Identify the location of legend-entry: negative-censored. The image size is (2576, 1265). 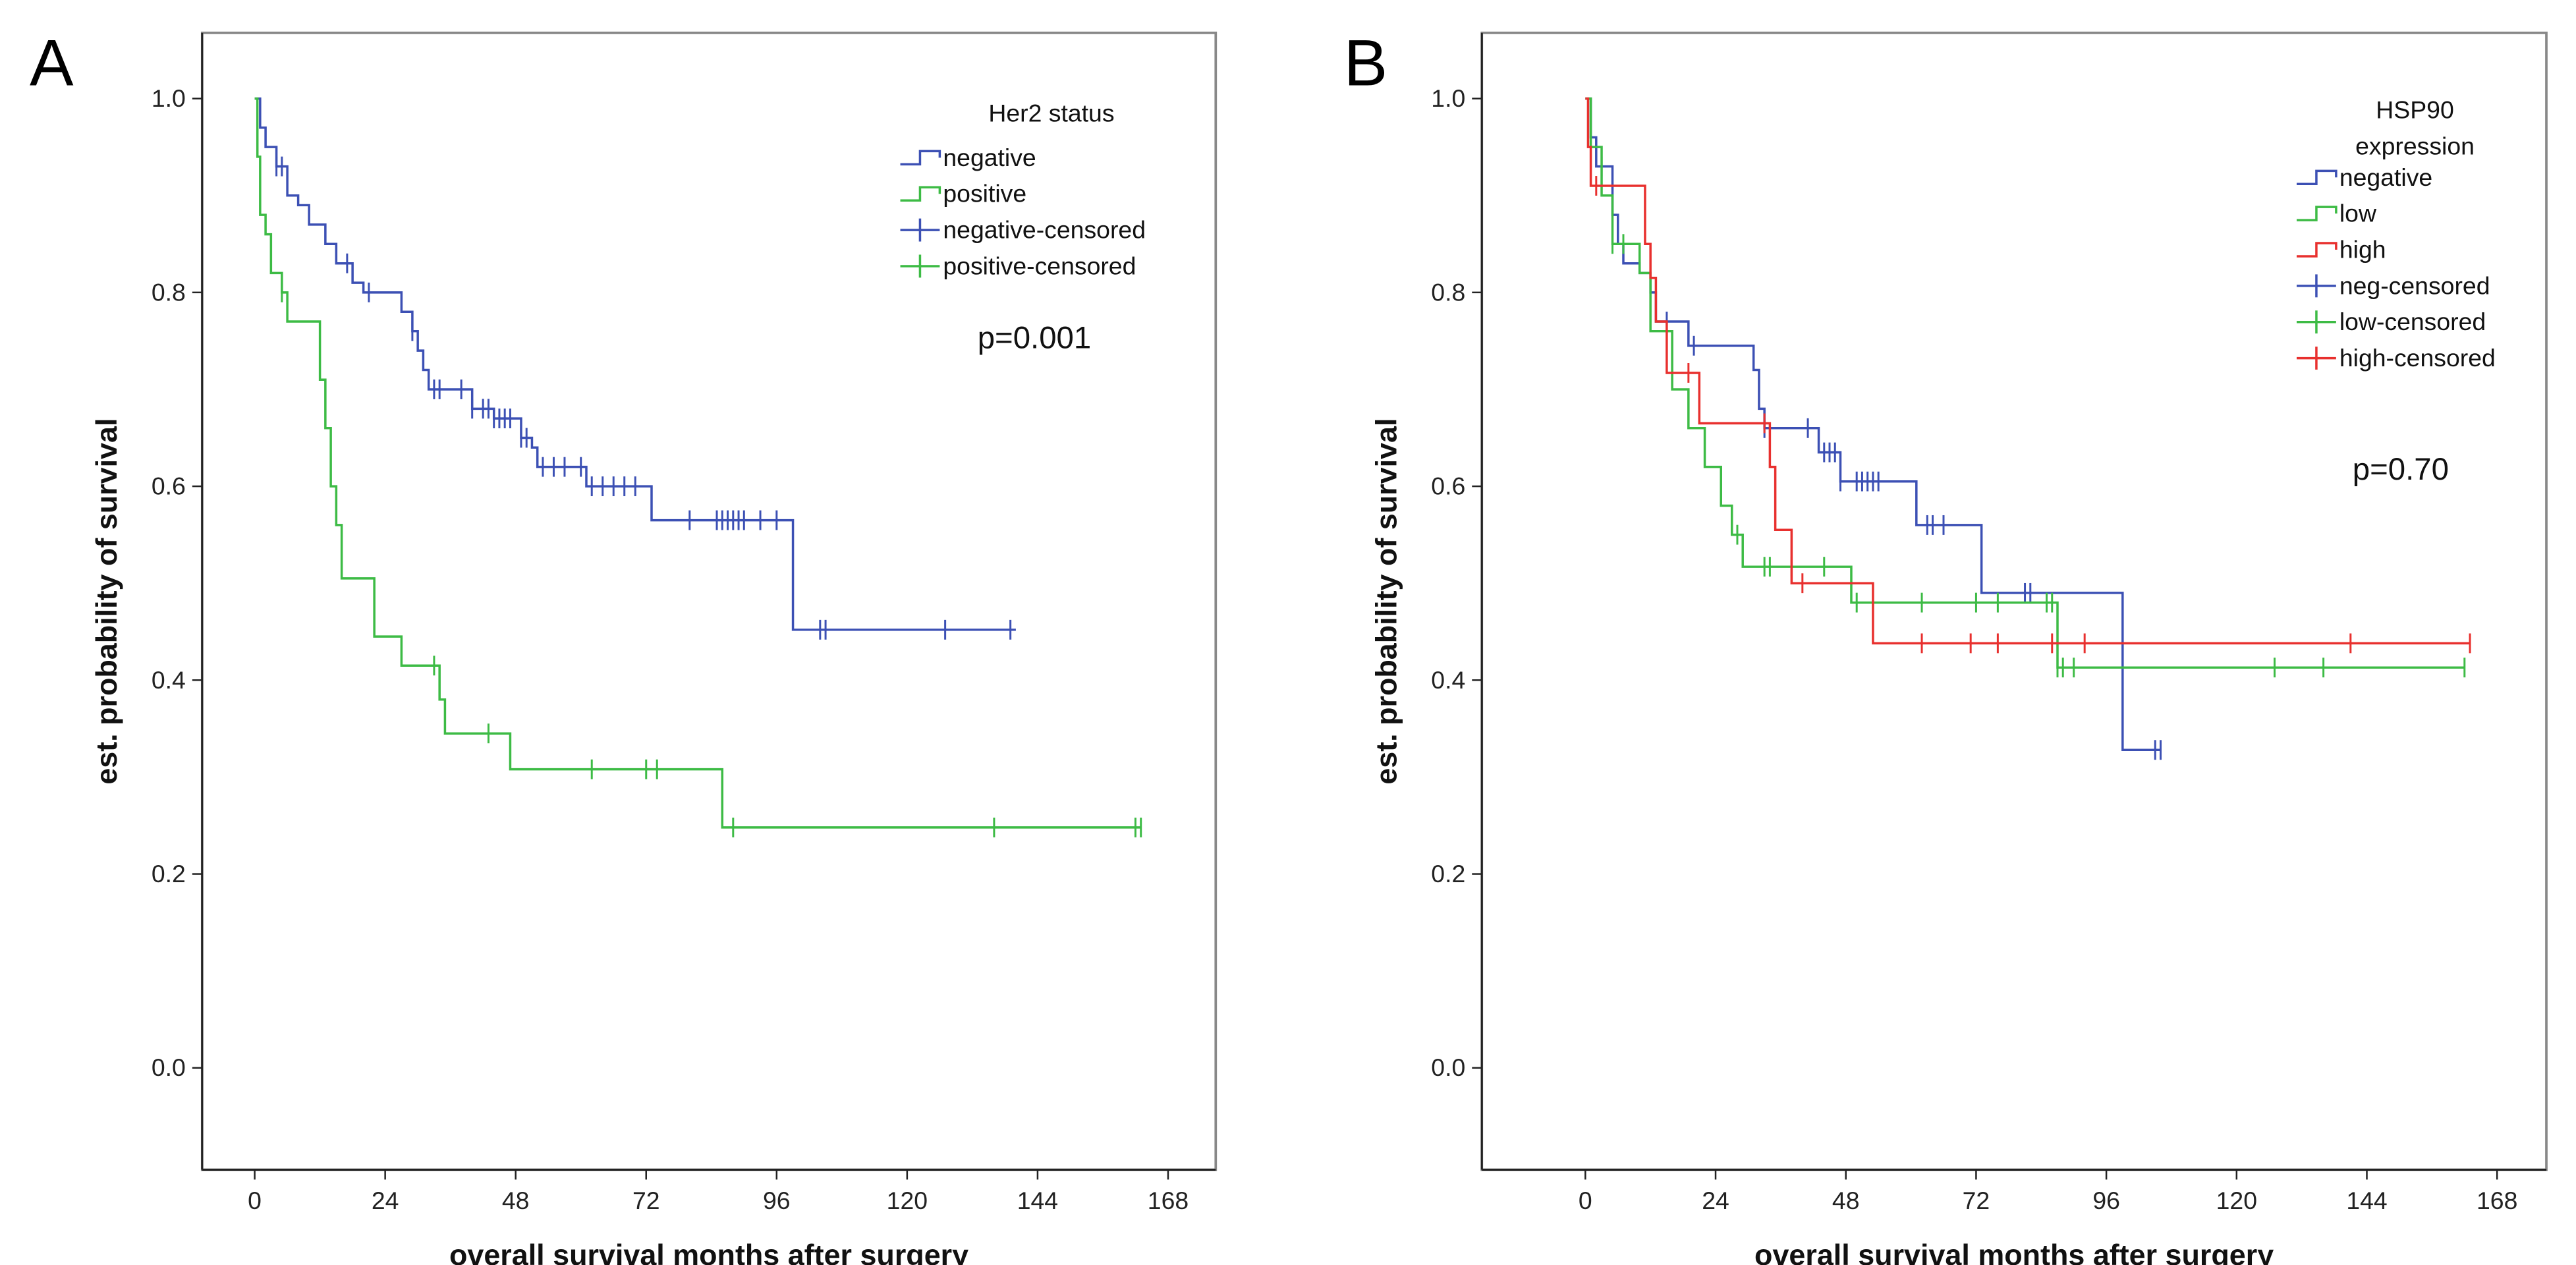
(1044, 230).